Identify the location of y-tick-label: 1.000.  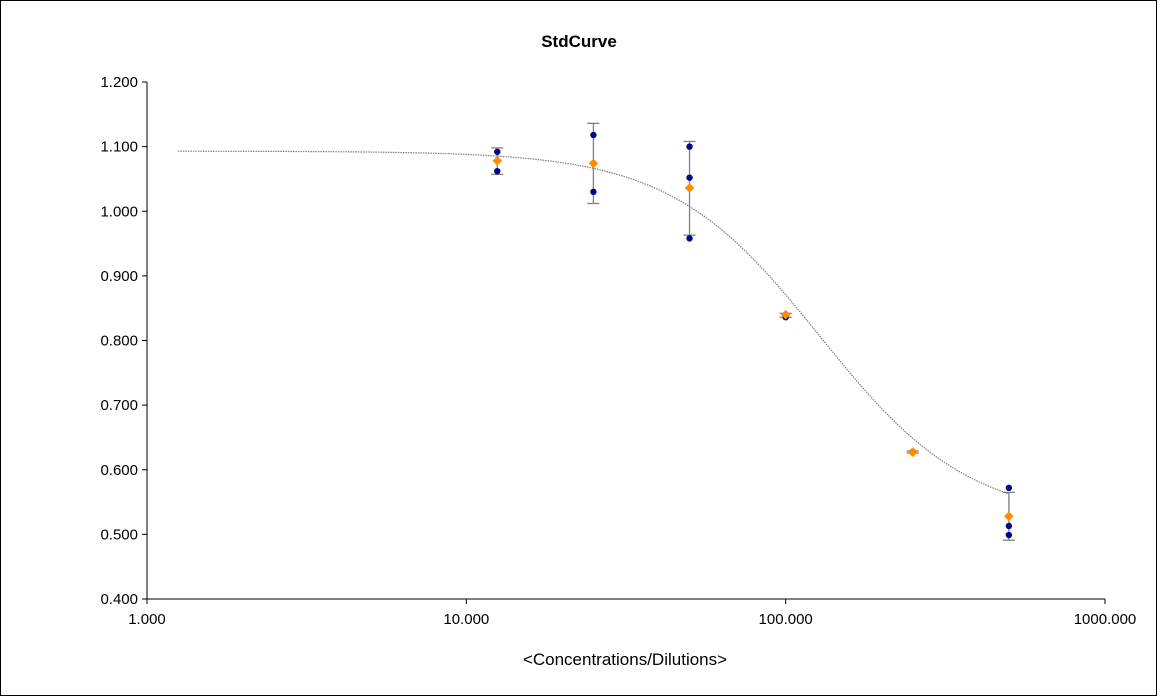
(119, 211).